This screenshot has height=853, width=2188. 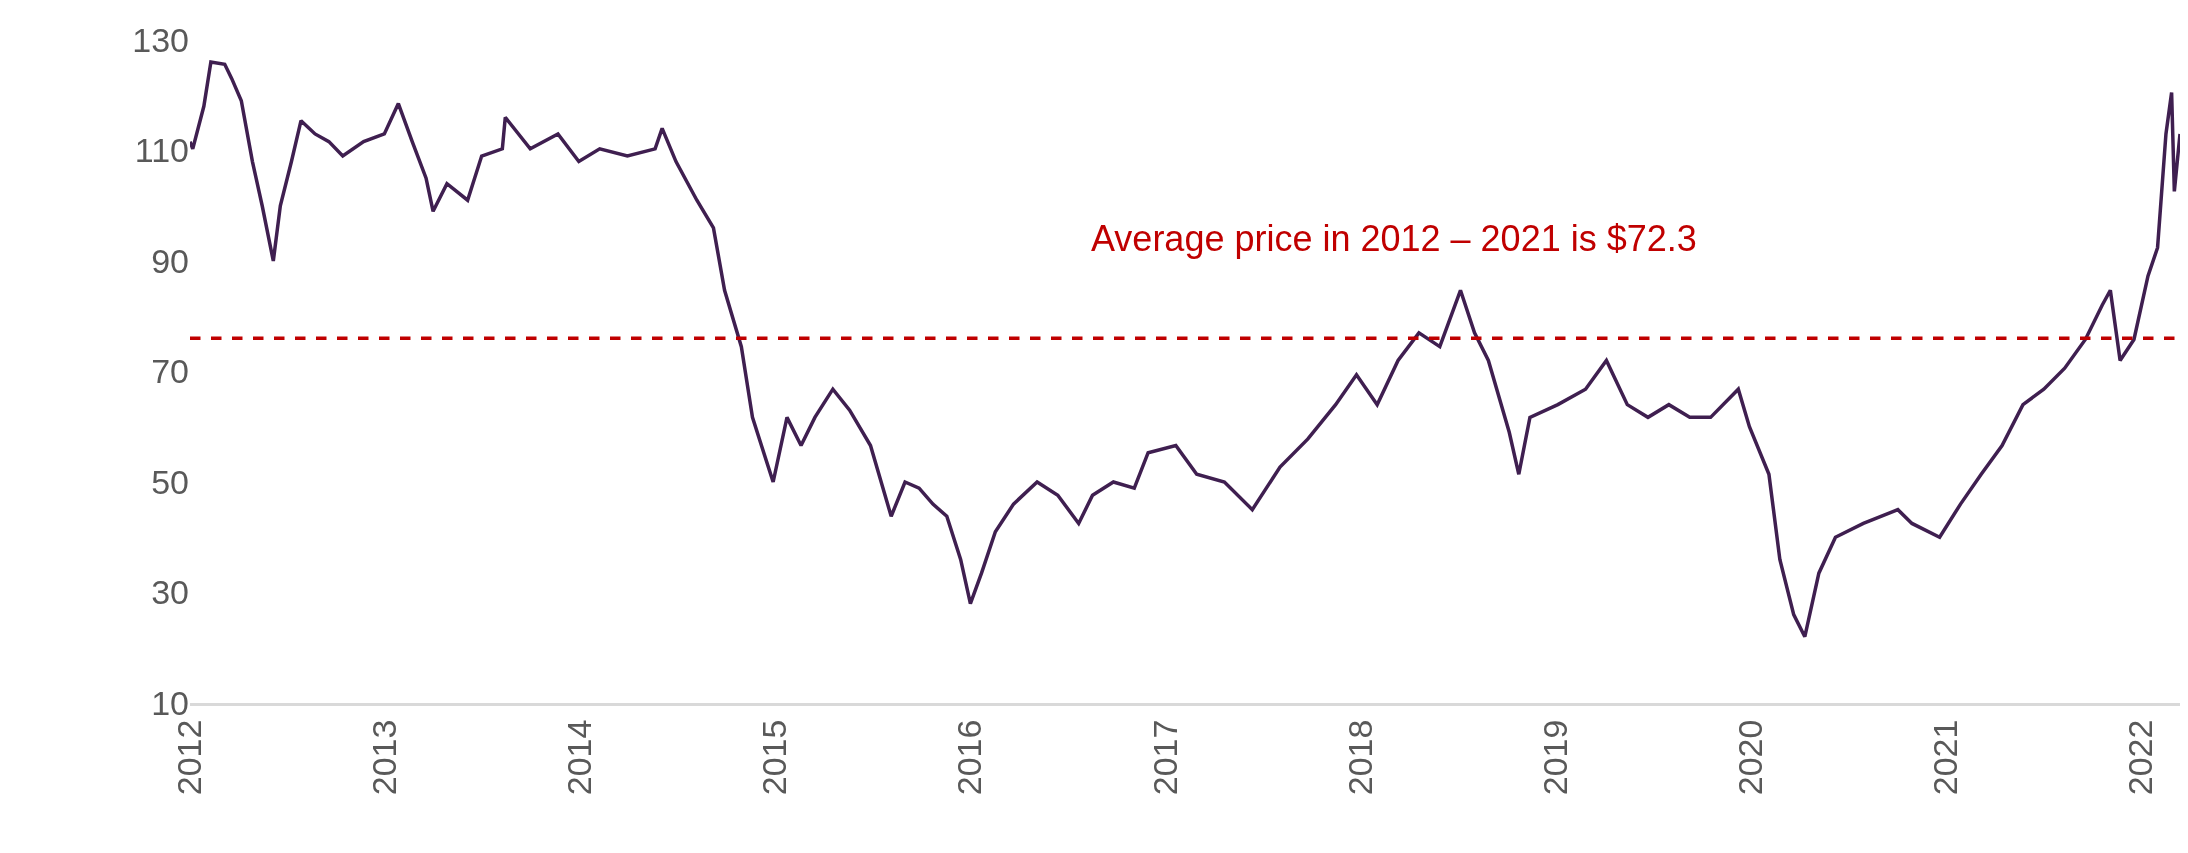 What do you see at coordinates (1394, 238) in the screenshot?
I see `ref-line-label: Average price in 2012 – 2021 is $72.3` at bounding box center [1394, 238].